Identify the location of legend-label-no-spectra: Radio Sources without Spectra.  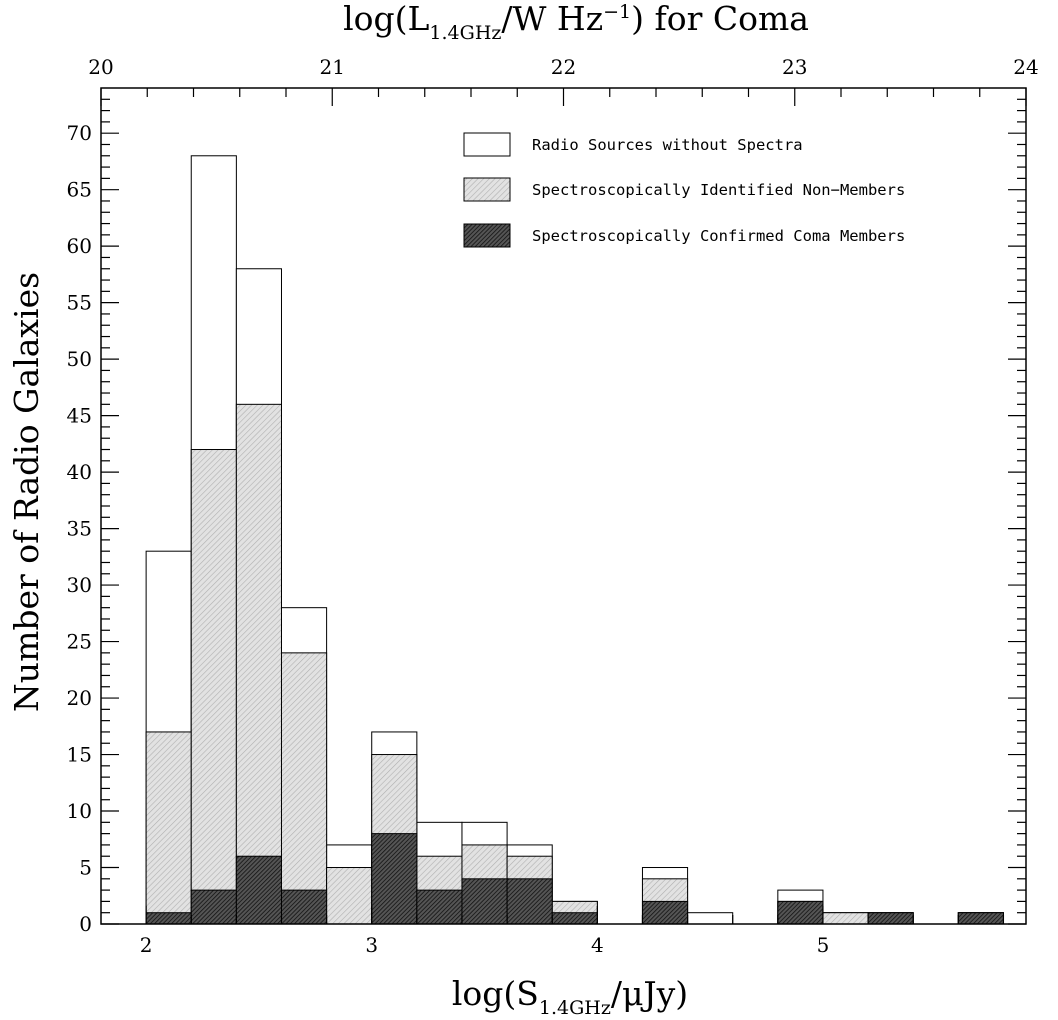
(667, 145).